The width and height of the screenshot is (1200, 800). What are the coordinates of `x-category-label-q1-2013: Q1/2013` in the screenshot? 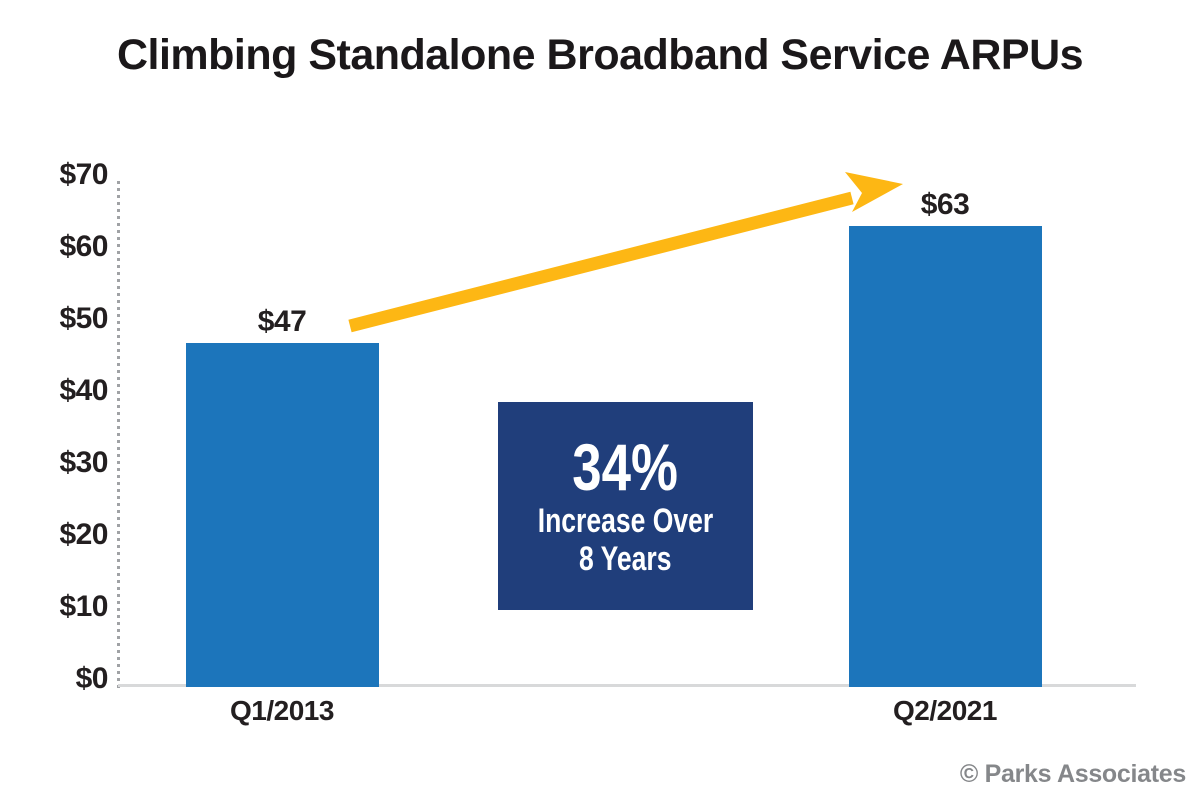 It's located at (282, 710).